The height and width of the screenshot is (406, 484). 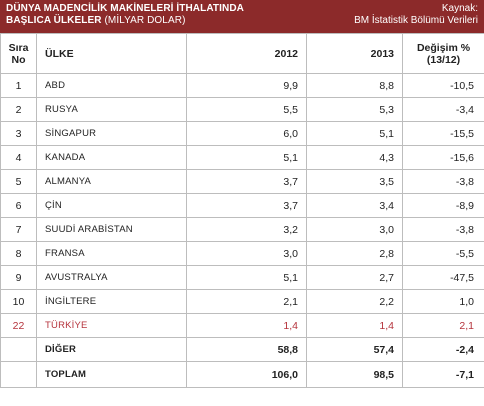 What do you see at coordinates (18, 181) in the screenshot?
I see `cell-rank: 5` at bounding box center [18, 181].